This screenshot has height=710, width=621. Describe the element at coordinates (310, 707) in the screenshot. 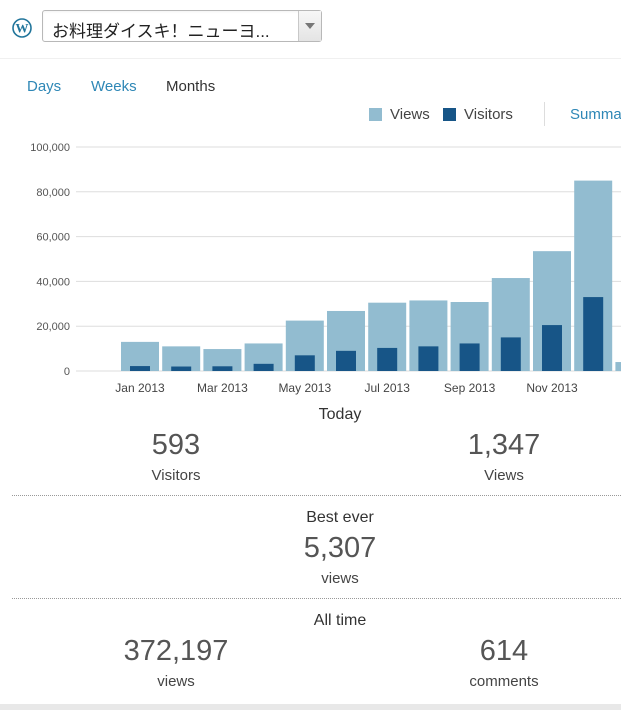

I see `bottom-border` at that location.